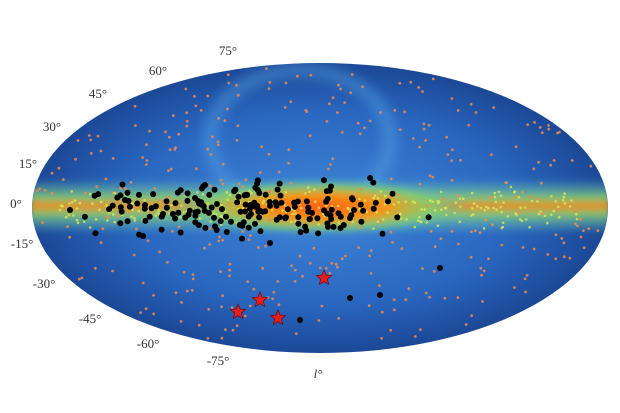 The image size is (620, 413). Describe the element at coordinates (278, 317) in the screenshot. I see `red-star` at that location.